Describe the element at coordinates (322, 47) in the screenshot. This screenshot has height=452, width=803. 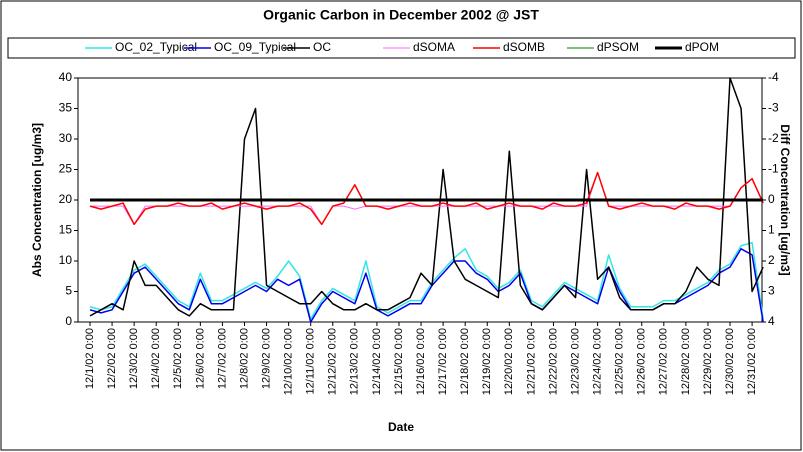
I see `legend-label: OC` at that location.